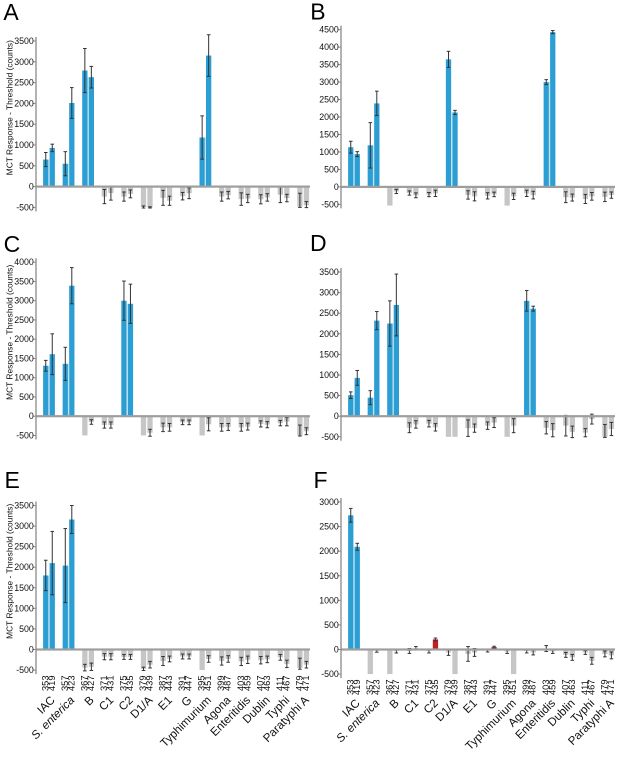  What do you see at coordinates (396, 687) in the screenshot?
I see `svg-text: 427` at bounding box center [396, 687].